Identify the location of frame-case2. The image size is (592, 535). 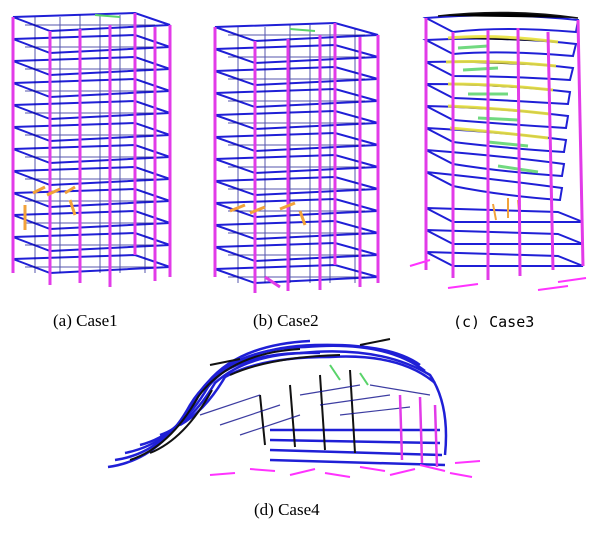
(296, 157).